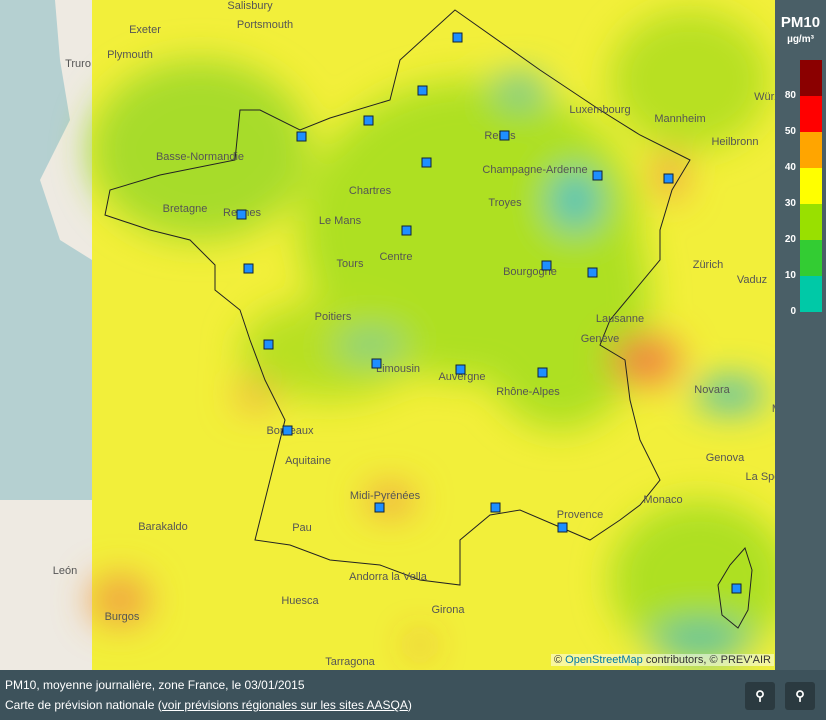 The height and width of the screenshot is (720, 826). I want to click on place-label: Troyes, so click(505, 203).